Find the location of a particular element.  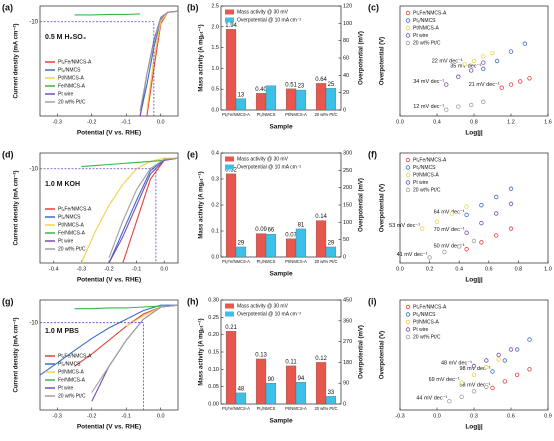

x-tick-label: Pt₁Fe/NMCS-A is located at coordinates (236, 408).